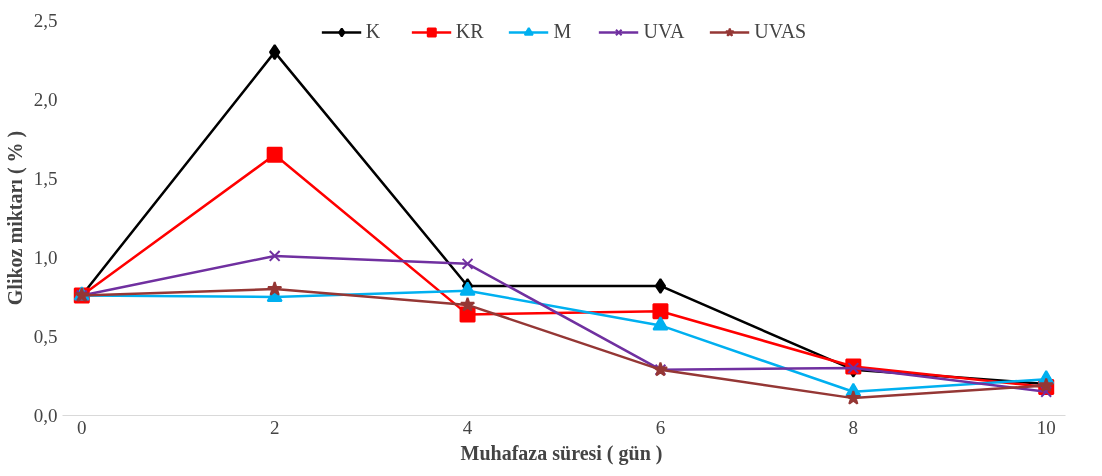 This screenshot has height=476, width=1102. Describe the element at coordinates (853, 427) in the screenshot. I see `x-tick-label: 8` at that location.